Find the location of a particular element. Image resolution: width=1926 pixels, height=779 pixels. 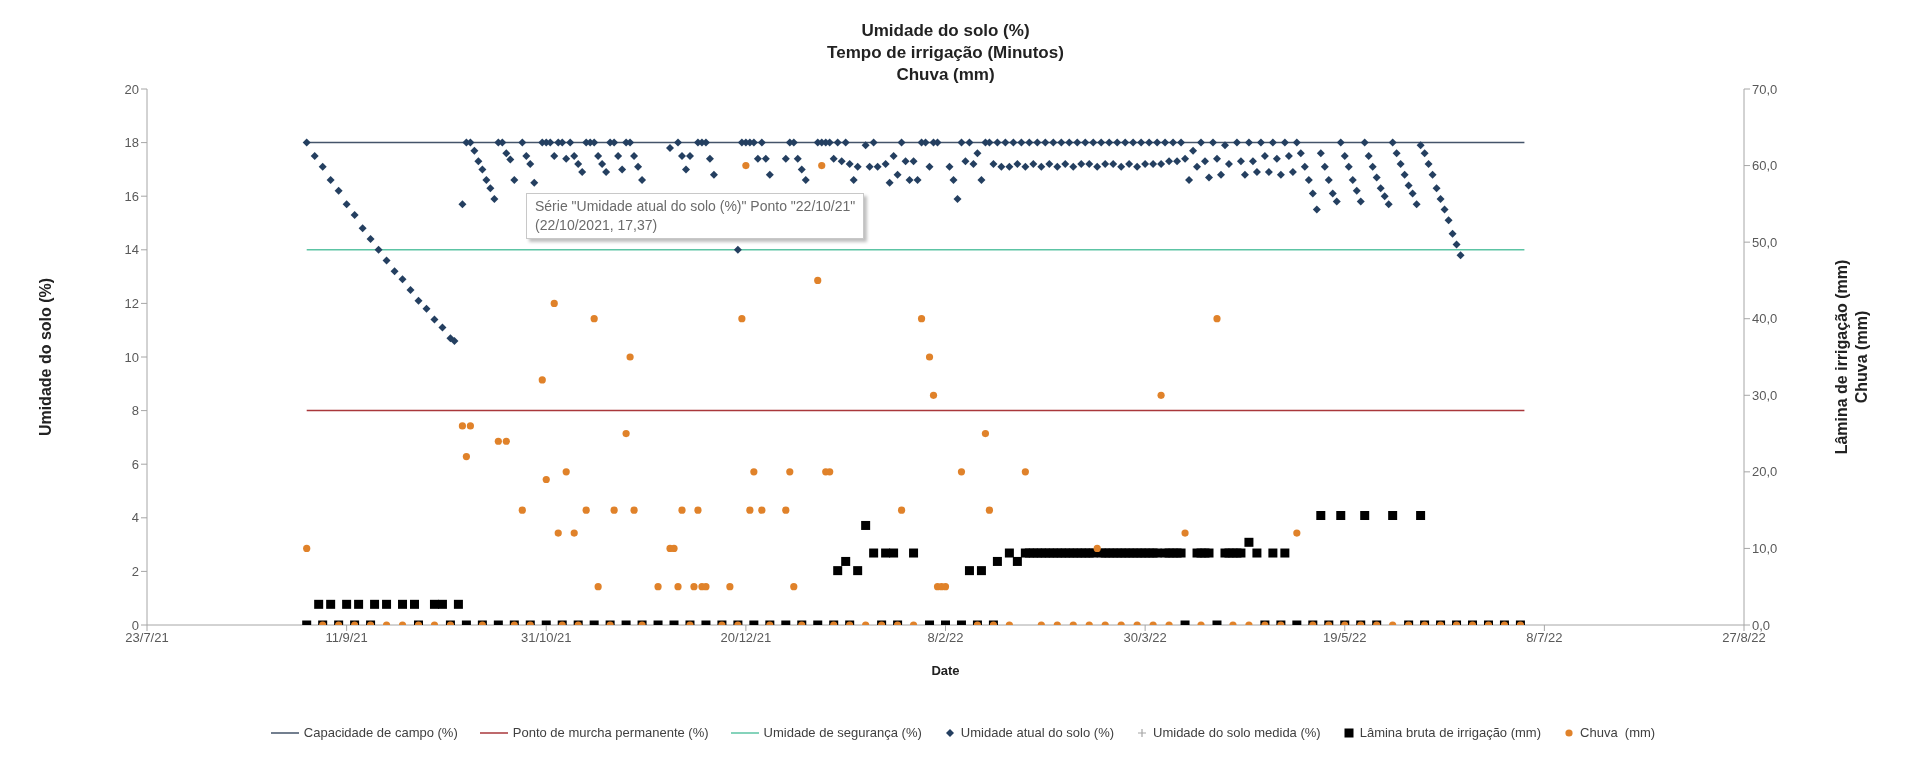

y2-tick-label: 20,0 is located at coordinates (1765, 472).